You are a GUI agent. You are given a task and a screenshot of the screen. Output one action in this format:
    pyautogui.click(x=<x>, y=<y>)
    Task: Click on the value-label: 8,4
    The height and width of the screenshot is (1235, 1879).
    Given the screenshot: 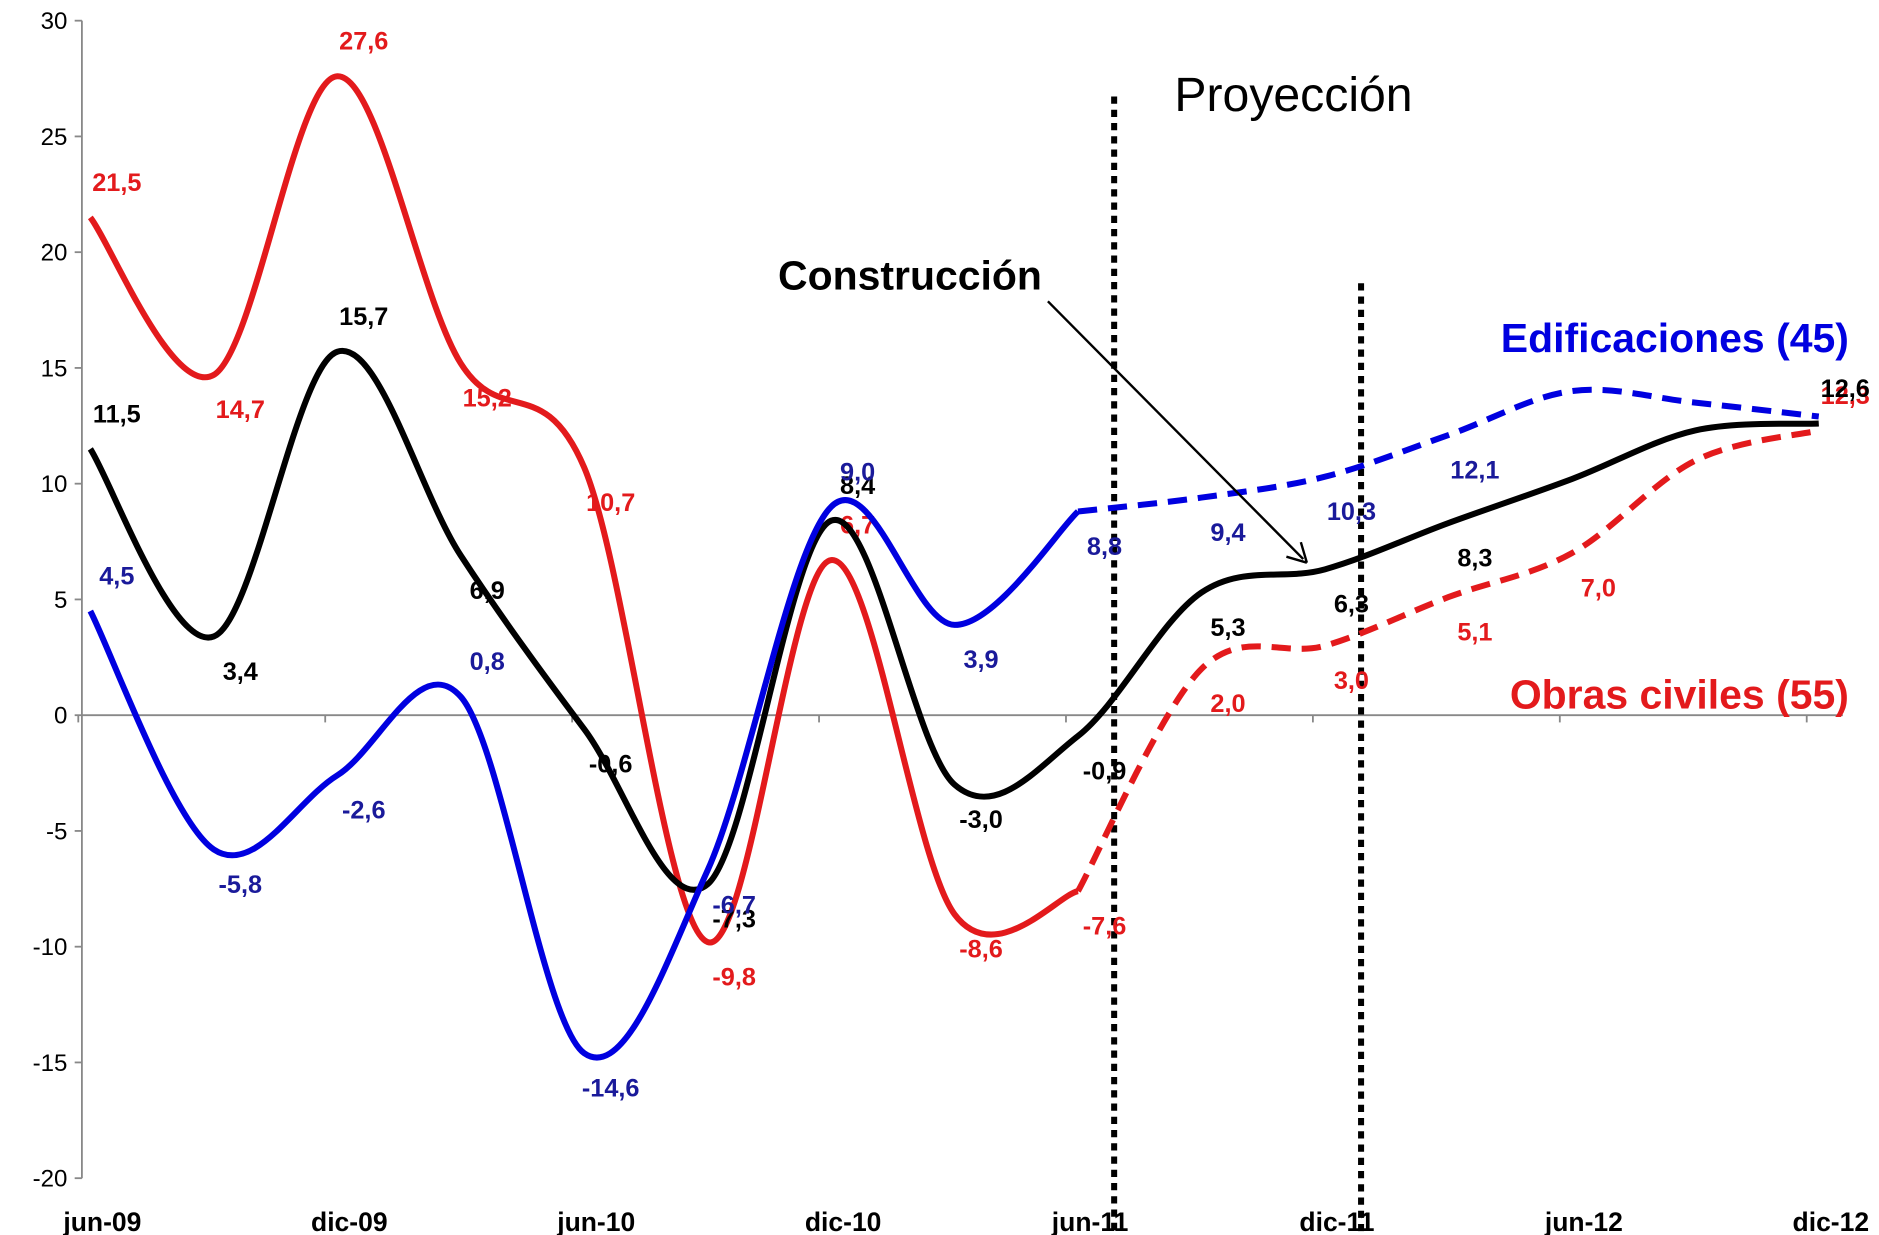 What is the action you would take?
    pyautogui.click(x=857, y=486)
    